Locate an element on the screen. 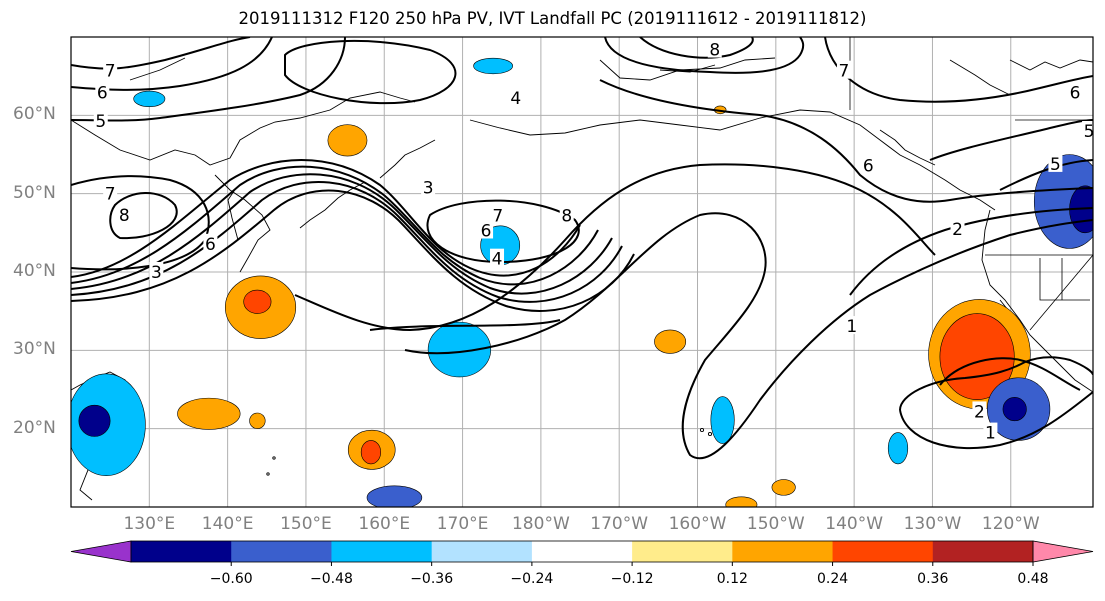  pv-contour-8-western is located at coordinates (143, 216).